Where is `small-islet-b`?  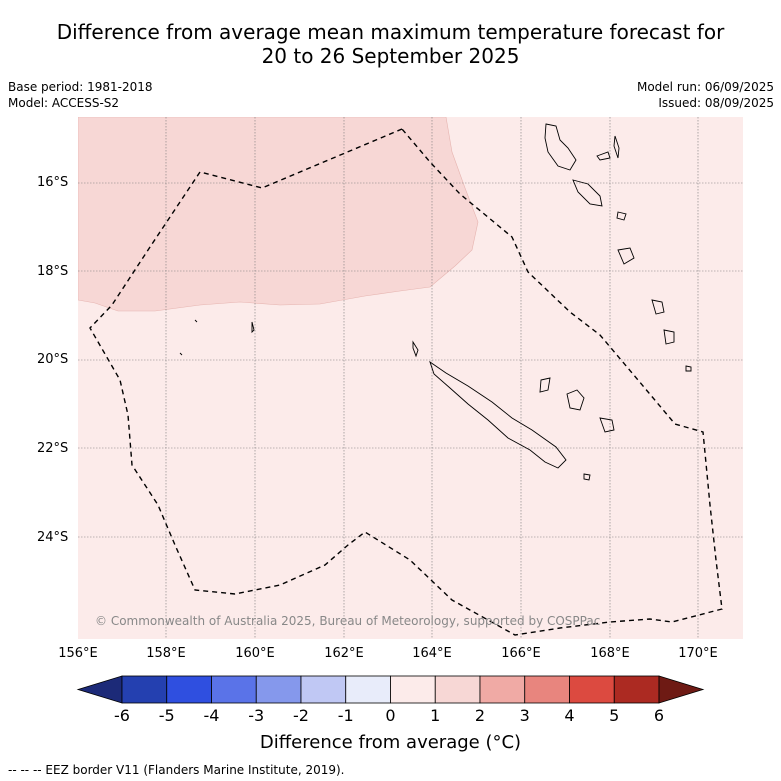 small-islet-b is located at coordinates (181, 354).